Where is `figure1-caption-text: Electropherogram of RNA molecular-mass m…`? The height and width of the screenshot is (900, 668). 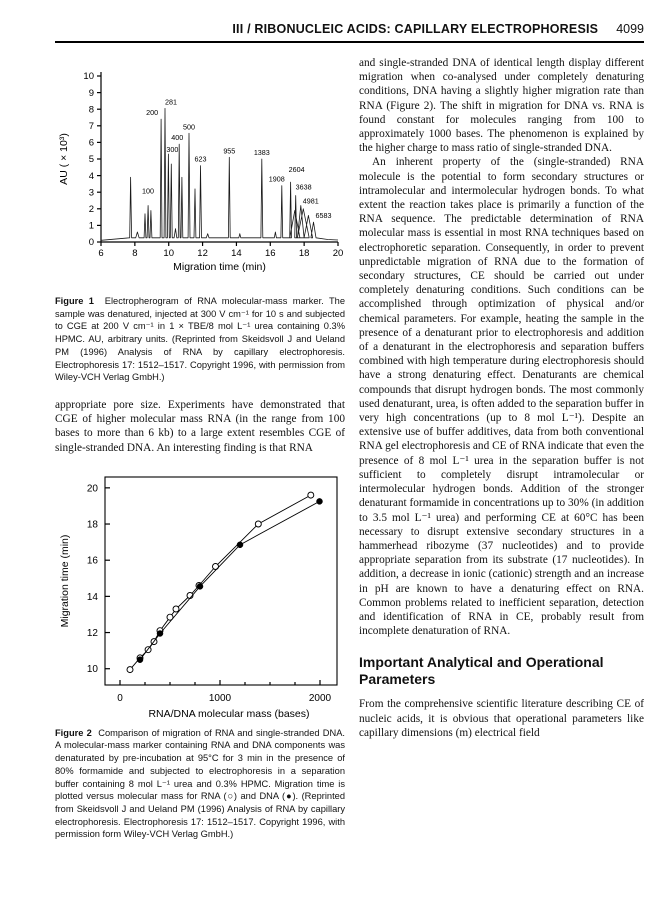
figure1-caption-text: Electropherogram of RNA molecular-mass m… is located at coordinates (200, 339).